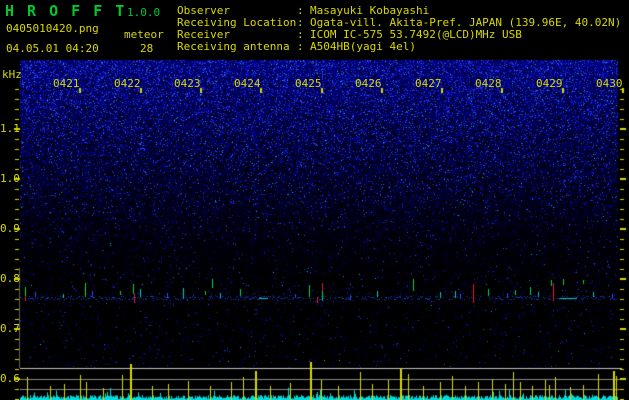 The width and height of the screenshot is (629, 400). I want to click on time-label: 0421, so click(66, 83).